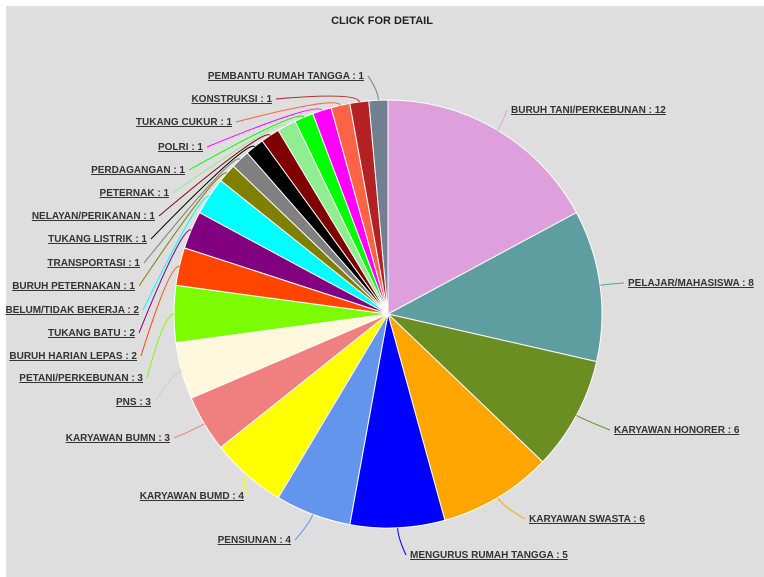  Describe the element at coordinates (255, 540) in the screenshot. I see `slice-label: PENSIUNAN : 4` at that location.